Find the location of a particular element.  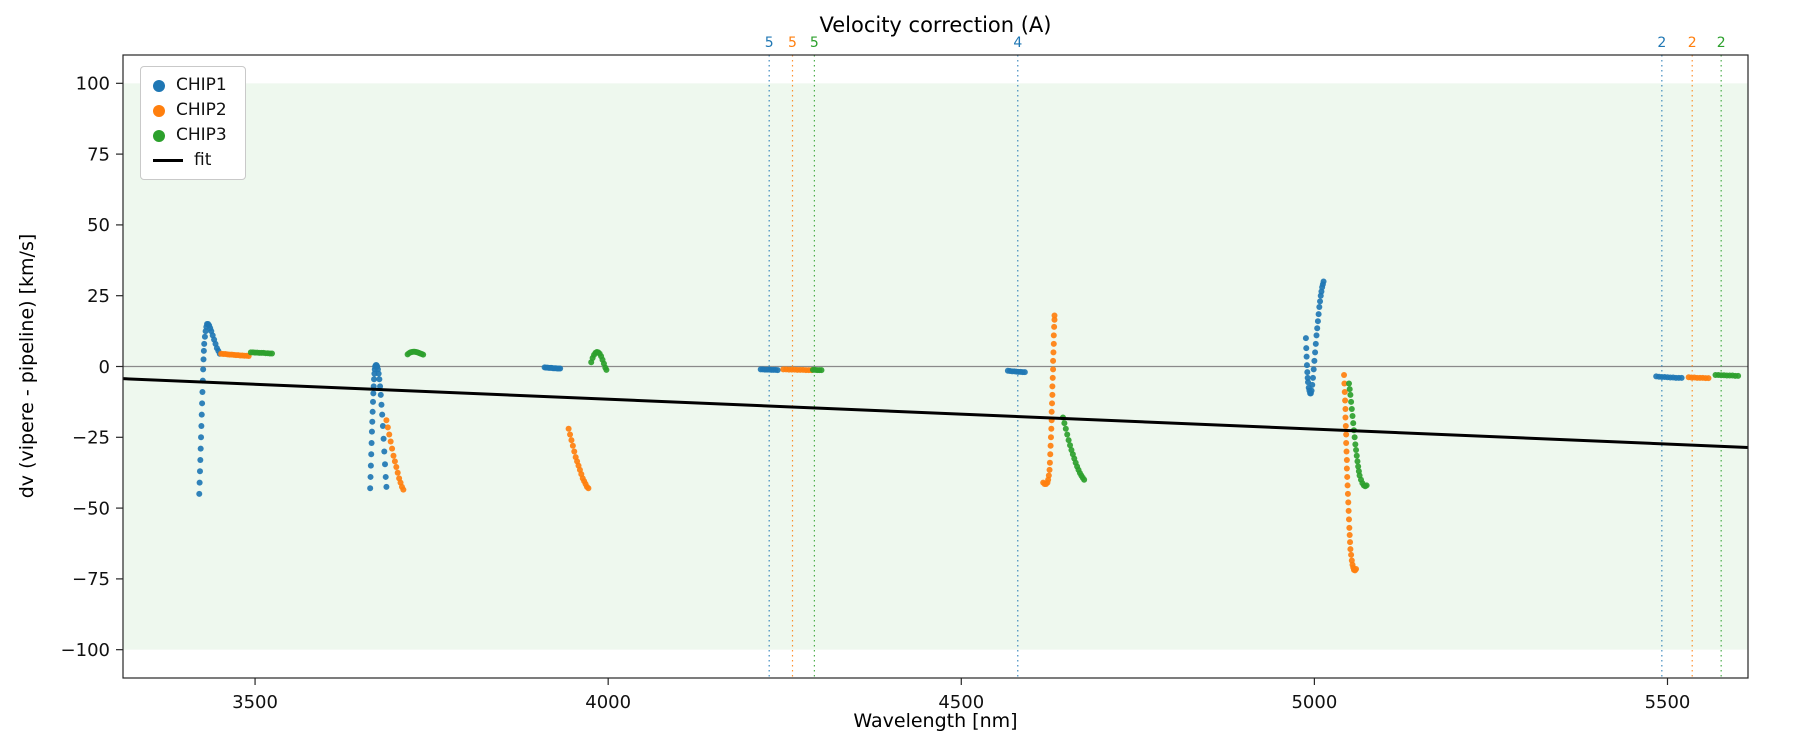

chart-title: Velocity correction (A) is located at coordinates (935, 25).